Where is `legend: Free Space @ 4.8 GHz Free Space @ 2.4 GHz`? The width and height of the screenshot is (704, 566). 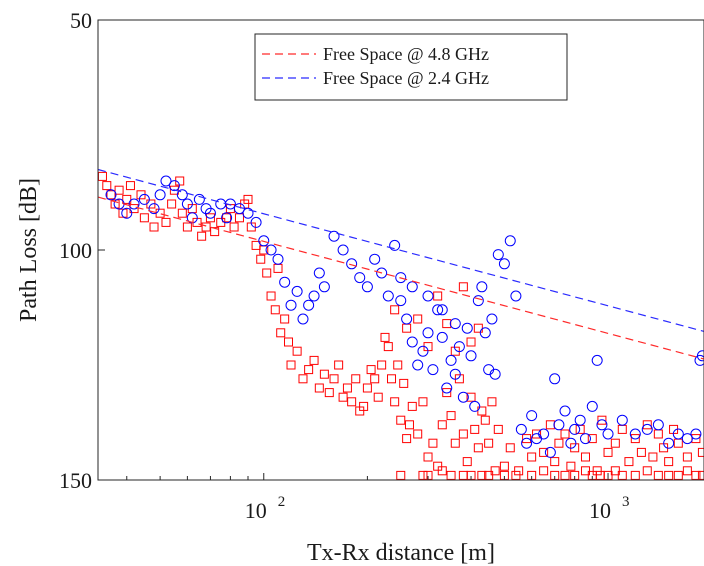
legend: Free Space @ 4.8 GHz Free Space @ 2.4 GHz is located at coordinates (411, 67).